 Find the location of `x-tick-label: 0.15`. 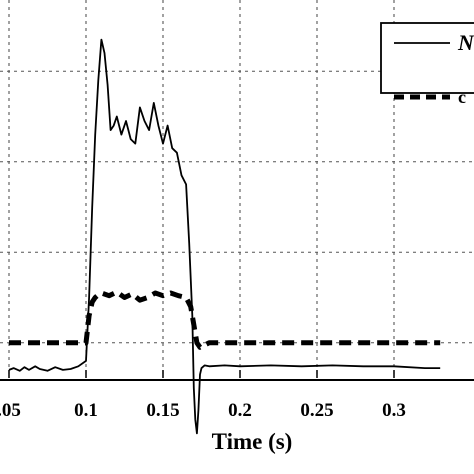

x-tick-label: 0.15 is located at coordinates (162, 410).